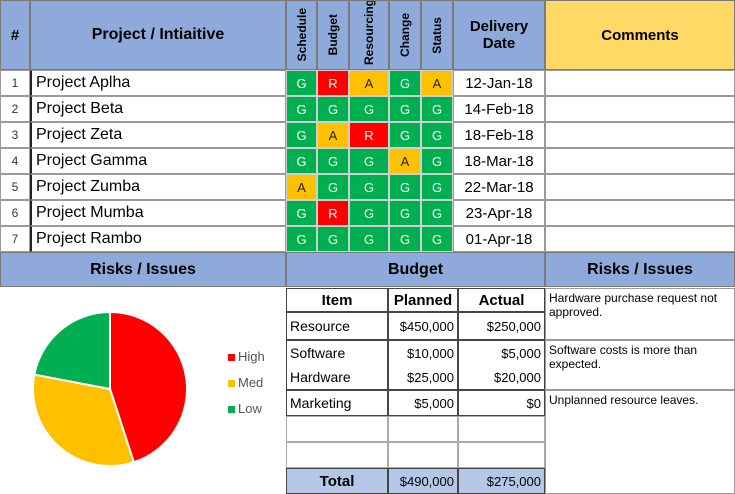  What do you see at coordinates (430, 353) in the screenshot?
I see `budget-planned: $10,000` at bounding box center [430, 353].